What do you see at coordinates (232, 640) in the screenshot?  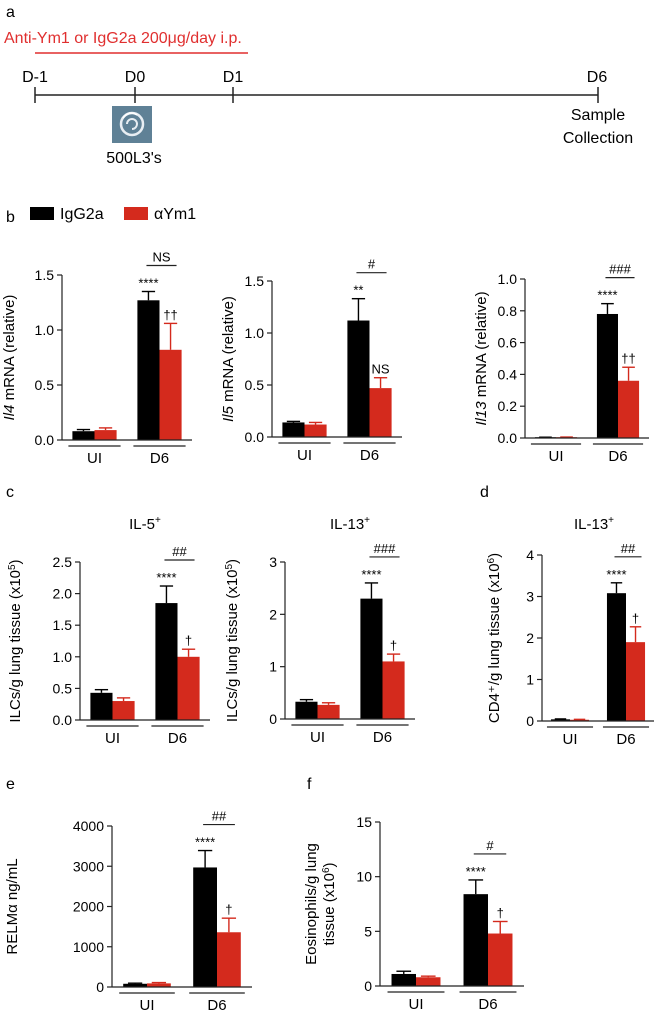 I see `y-axis-label: ILCs/g lung tissue (x105)` at bounding box center [232, 640].